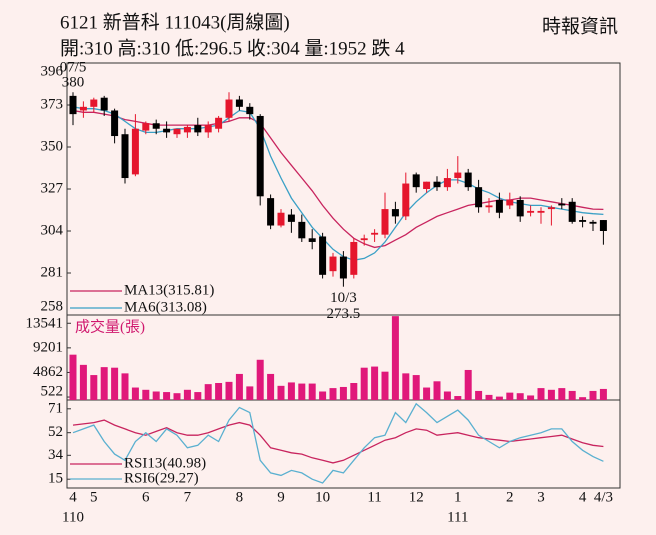  What do you see at coordinates (48, 372) in the screenshot?
I see `y-tick-label: 4862` at bounding box center [48, 372].